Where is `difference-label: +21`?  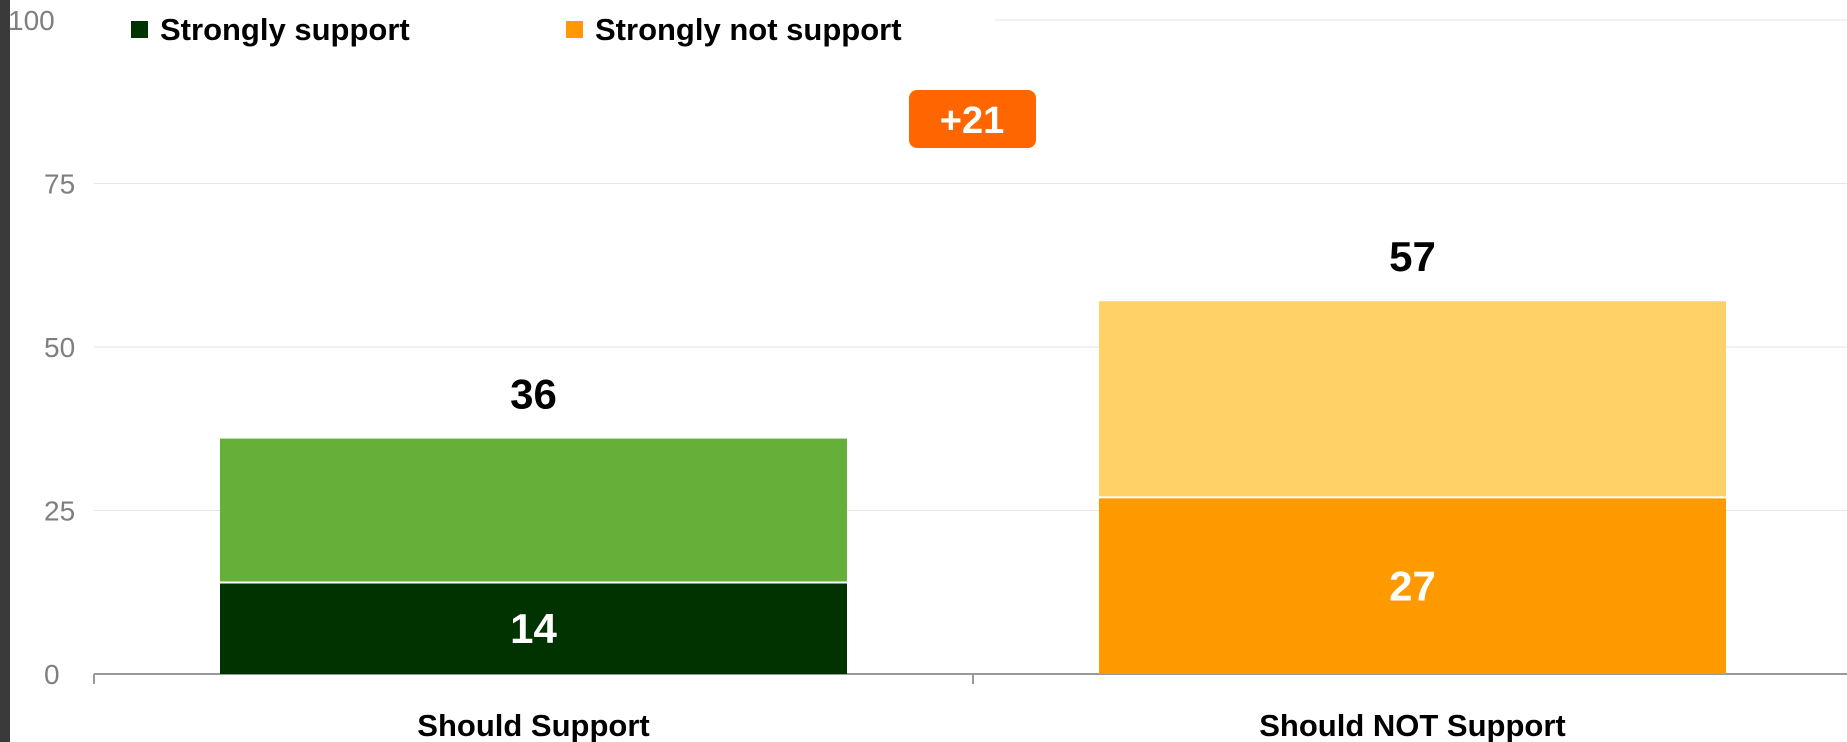 difference-label: +21 is located at coordinates (972, 121).